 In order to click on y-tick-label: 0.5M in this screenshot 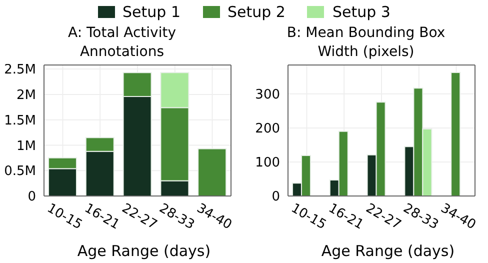, I will do `click(20, 172)`.